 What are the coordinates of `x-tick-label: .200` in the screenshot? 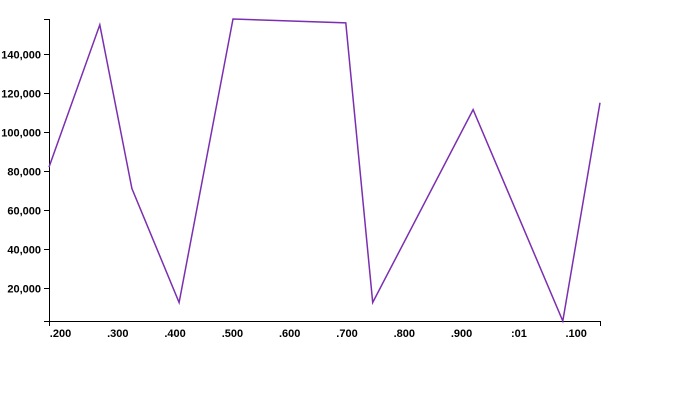 It's located at (60, 334).